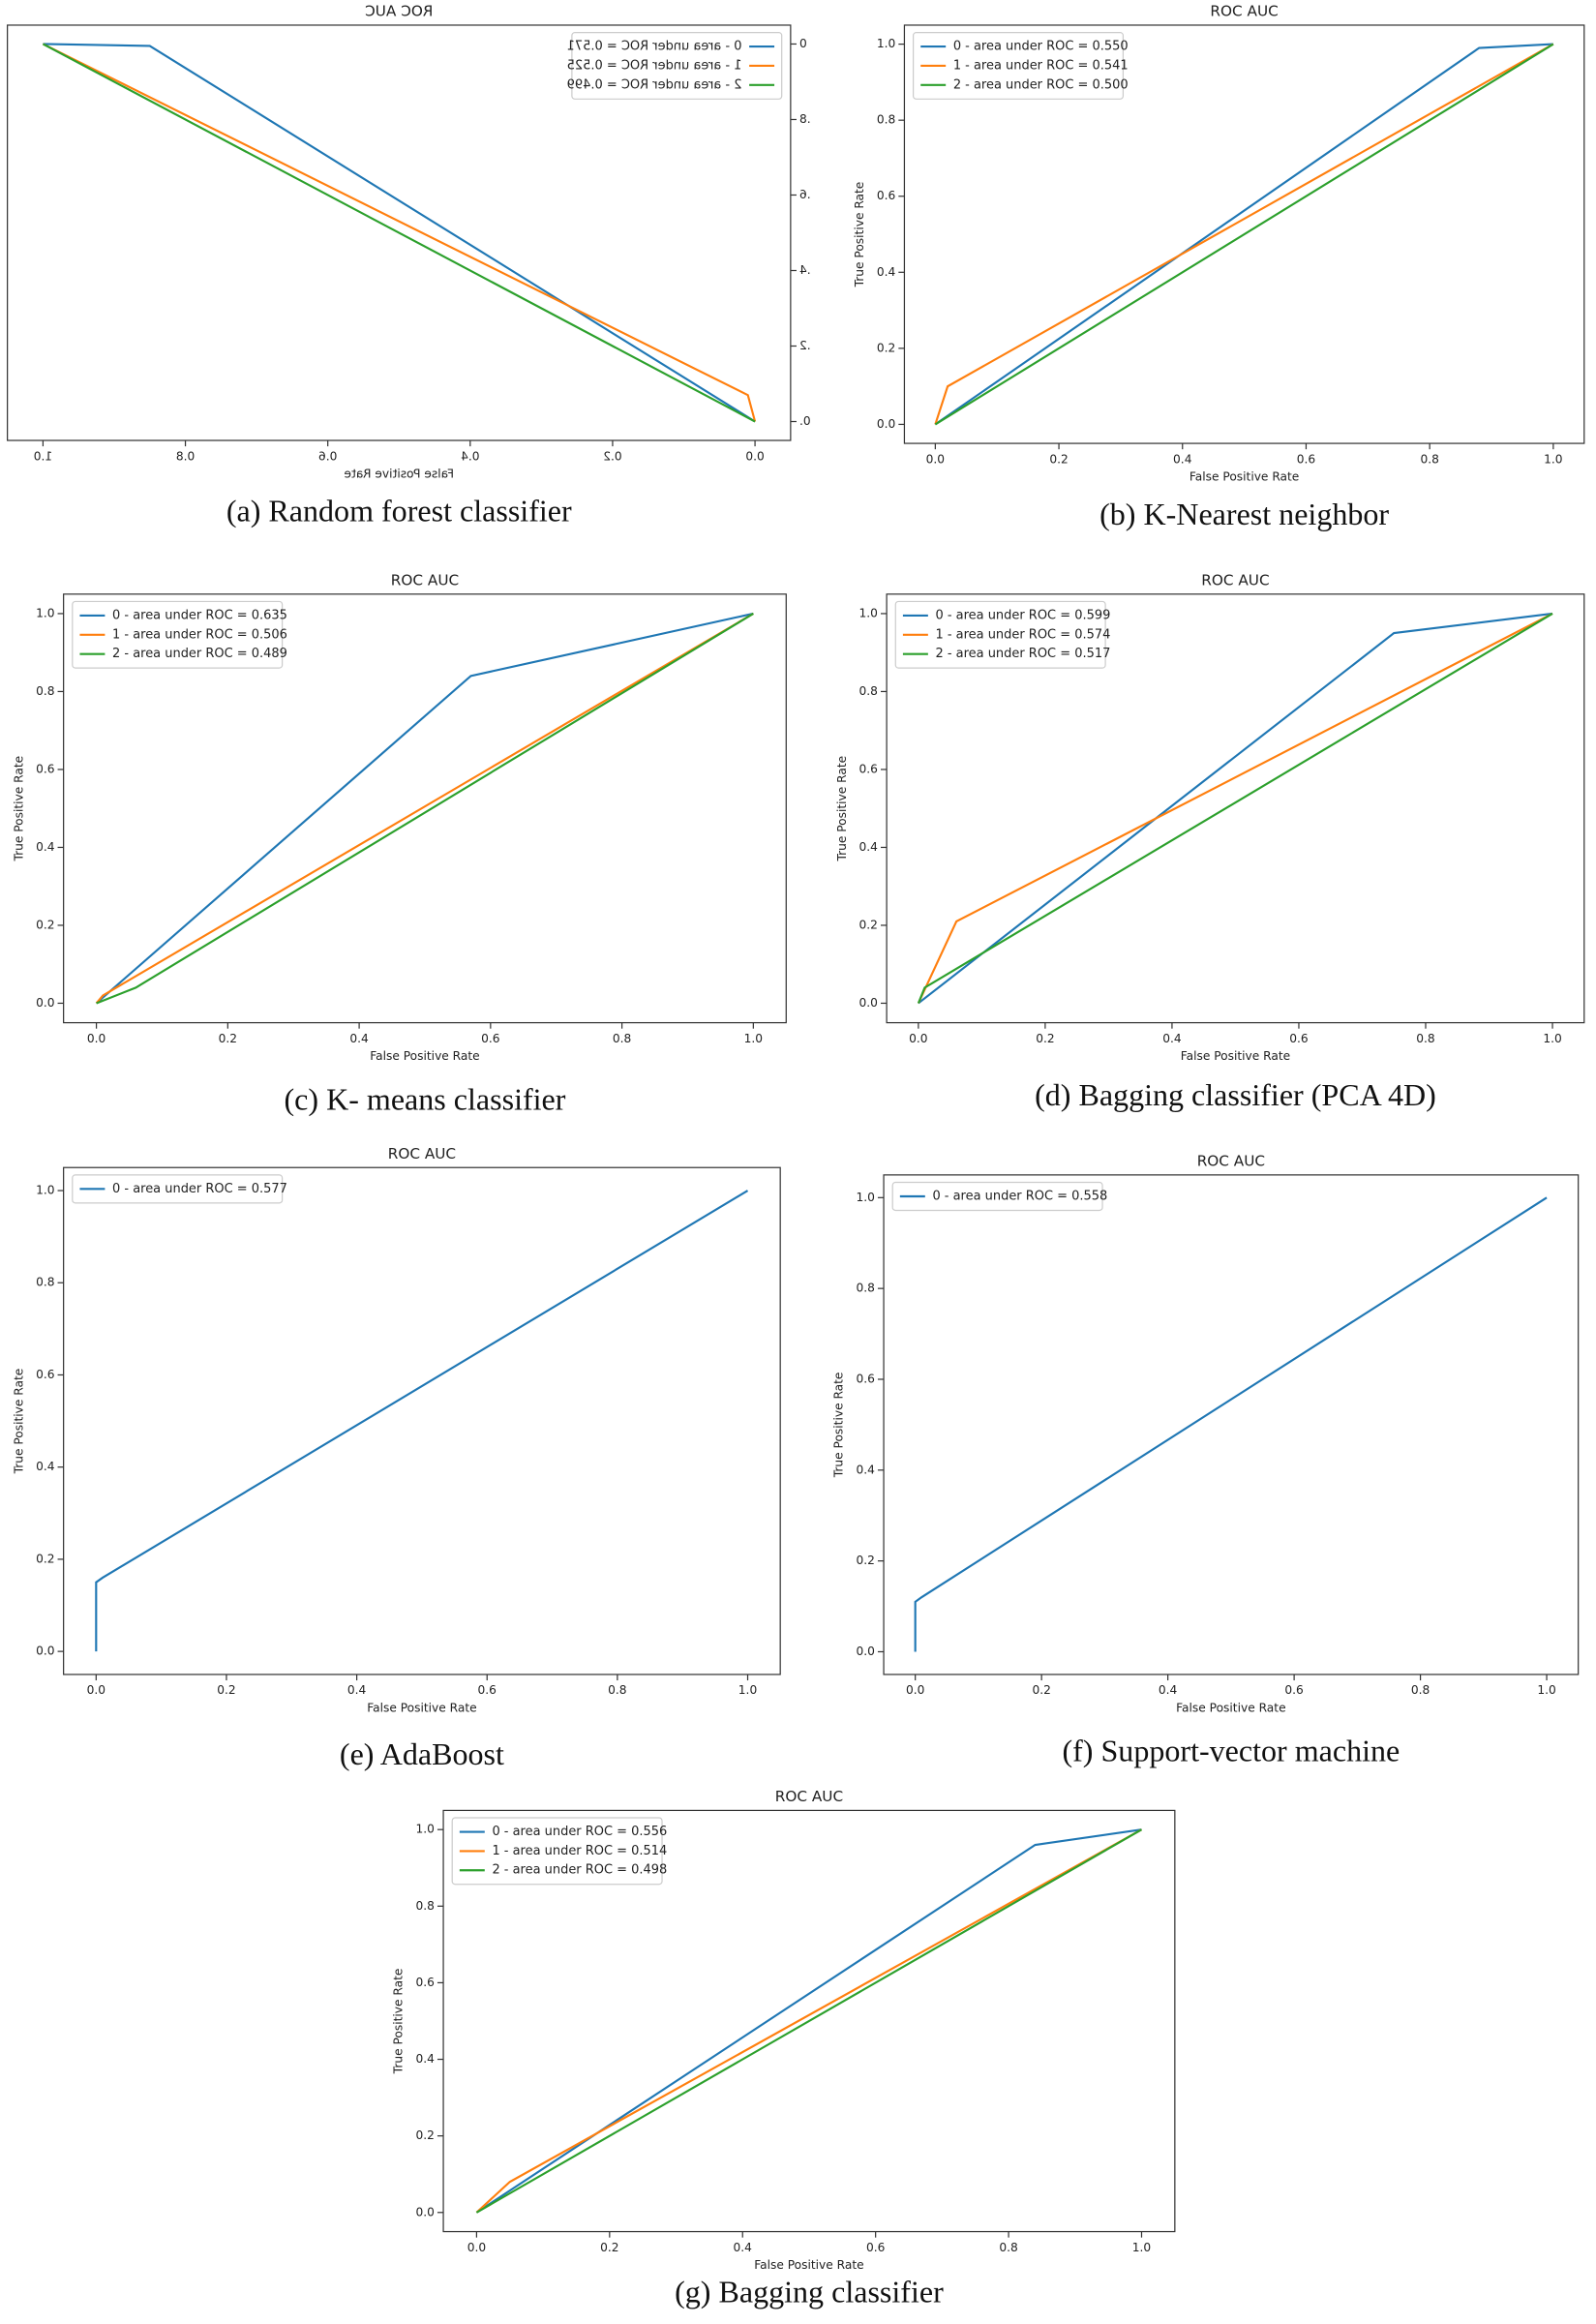  What do you see at coordinates (805, 119) in the screenshot?
I see `y-tick-label: .8` at bounding box center [805, 119].